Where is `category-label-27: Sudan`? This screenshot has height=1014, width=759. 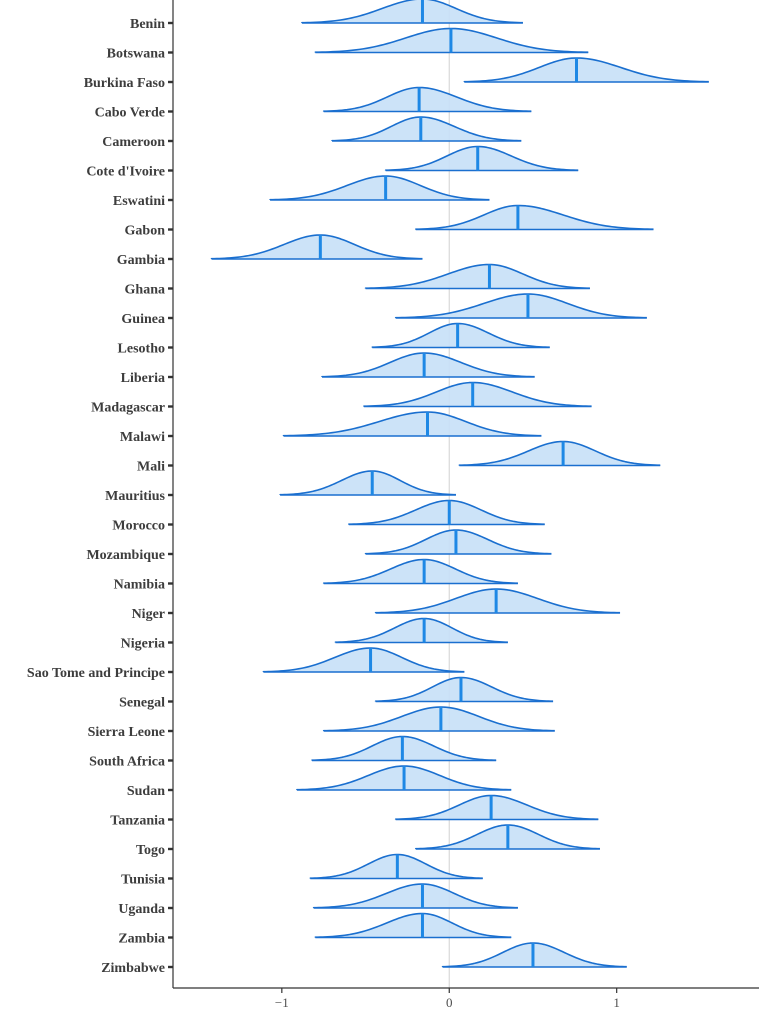
category-label-27: Sudan is located at coordinates (146, 791).